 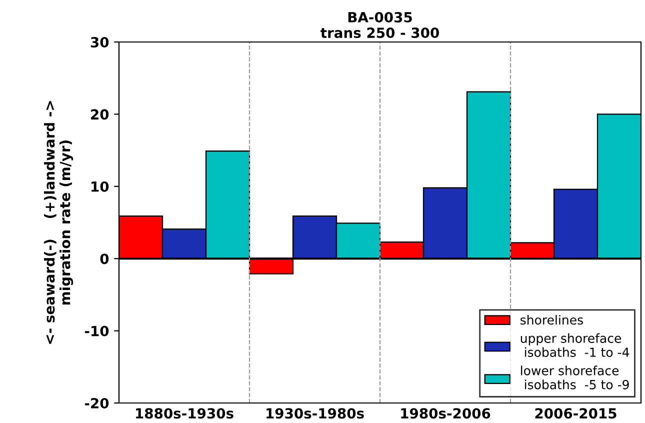 I want to click on legend-label: shorelines, so click(x=551, y=319).